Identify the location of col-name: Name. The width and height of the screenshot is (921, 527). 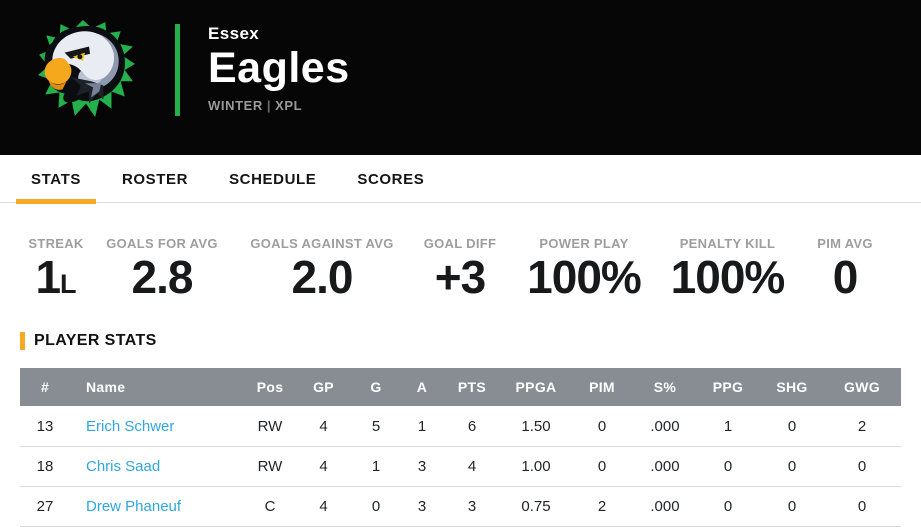
(156, 387).